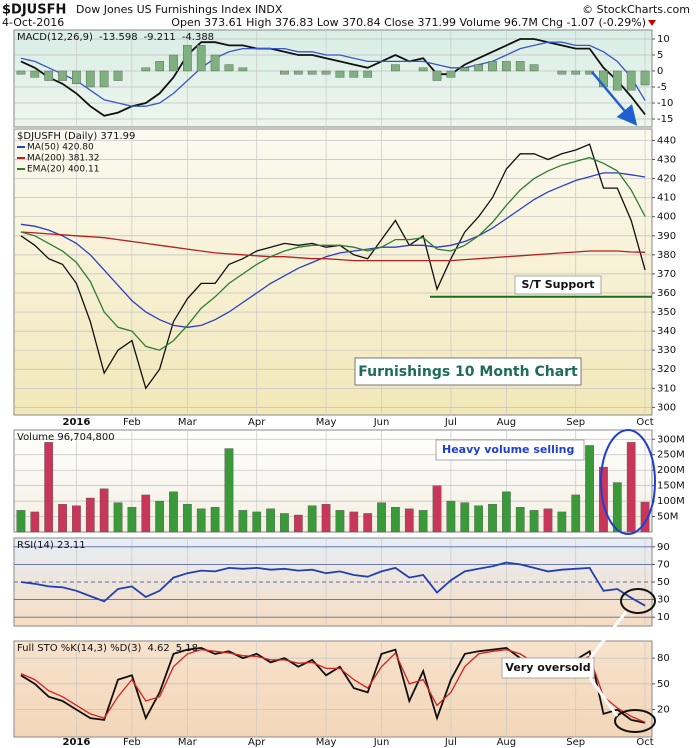  Describe the element at coordinates (666, 255) in the screenshot. I see `y-tick-label: 380` at that location.